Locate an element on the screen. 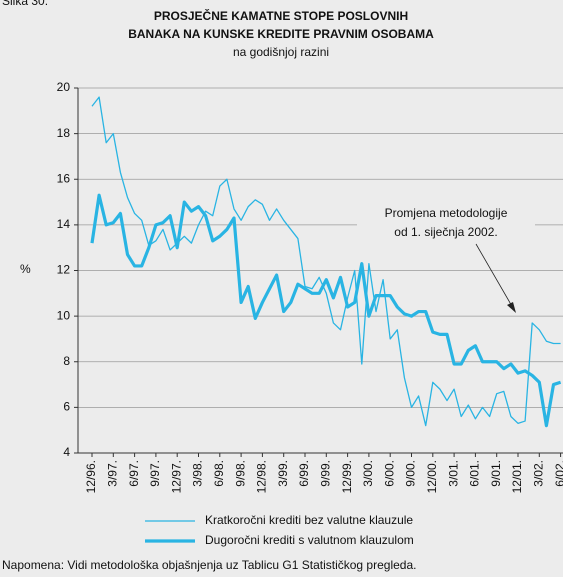 The height and width of the screenshot is (577, 563). x-tick-label: 3/02. is located at coordinates (538, 473).